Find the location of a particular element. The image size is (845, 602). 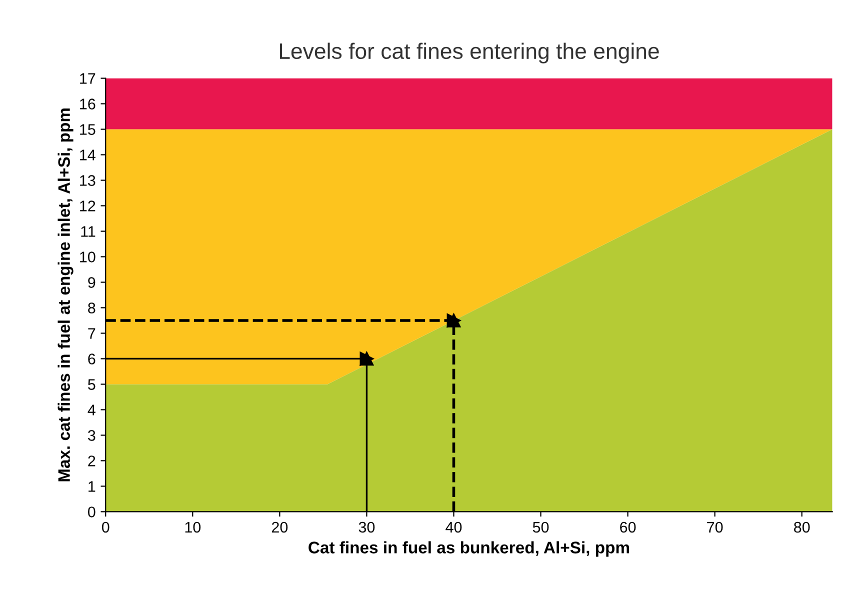

x-tick-label: 30 is located at coordinates (366, 527).